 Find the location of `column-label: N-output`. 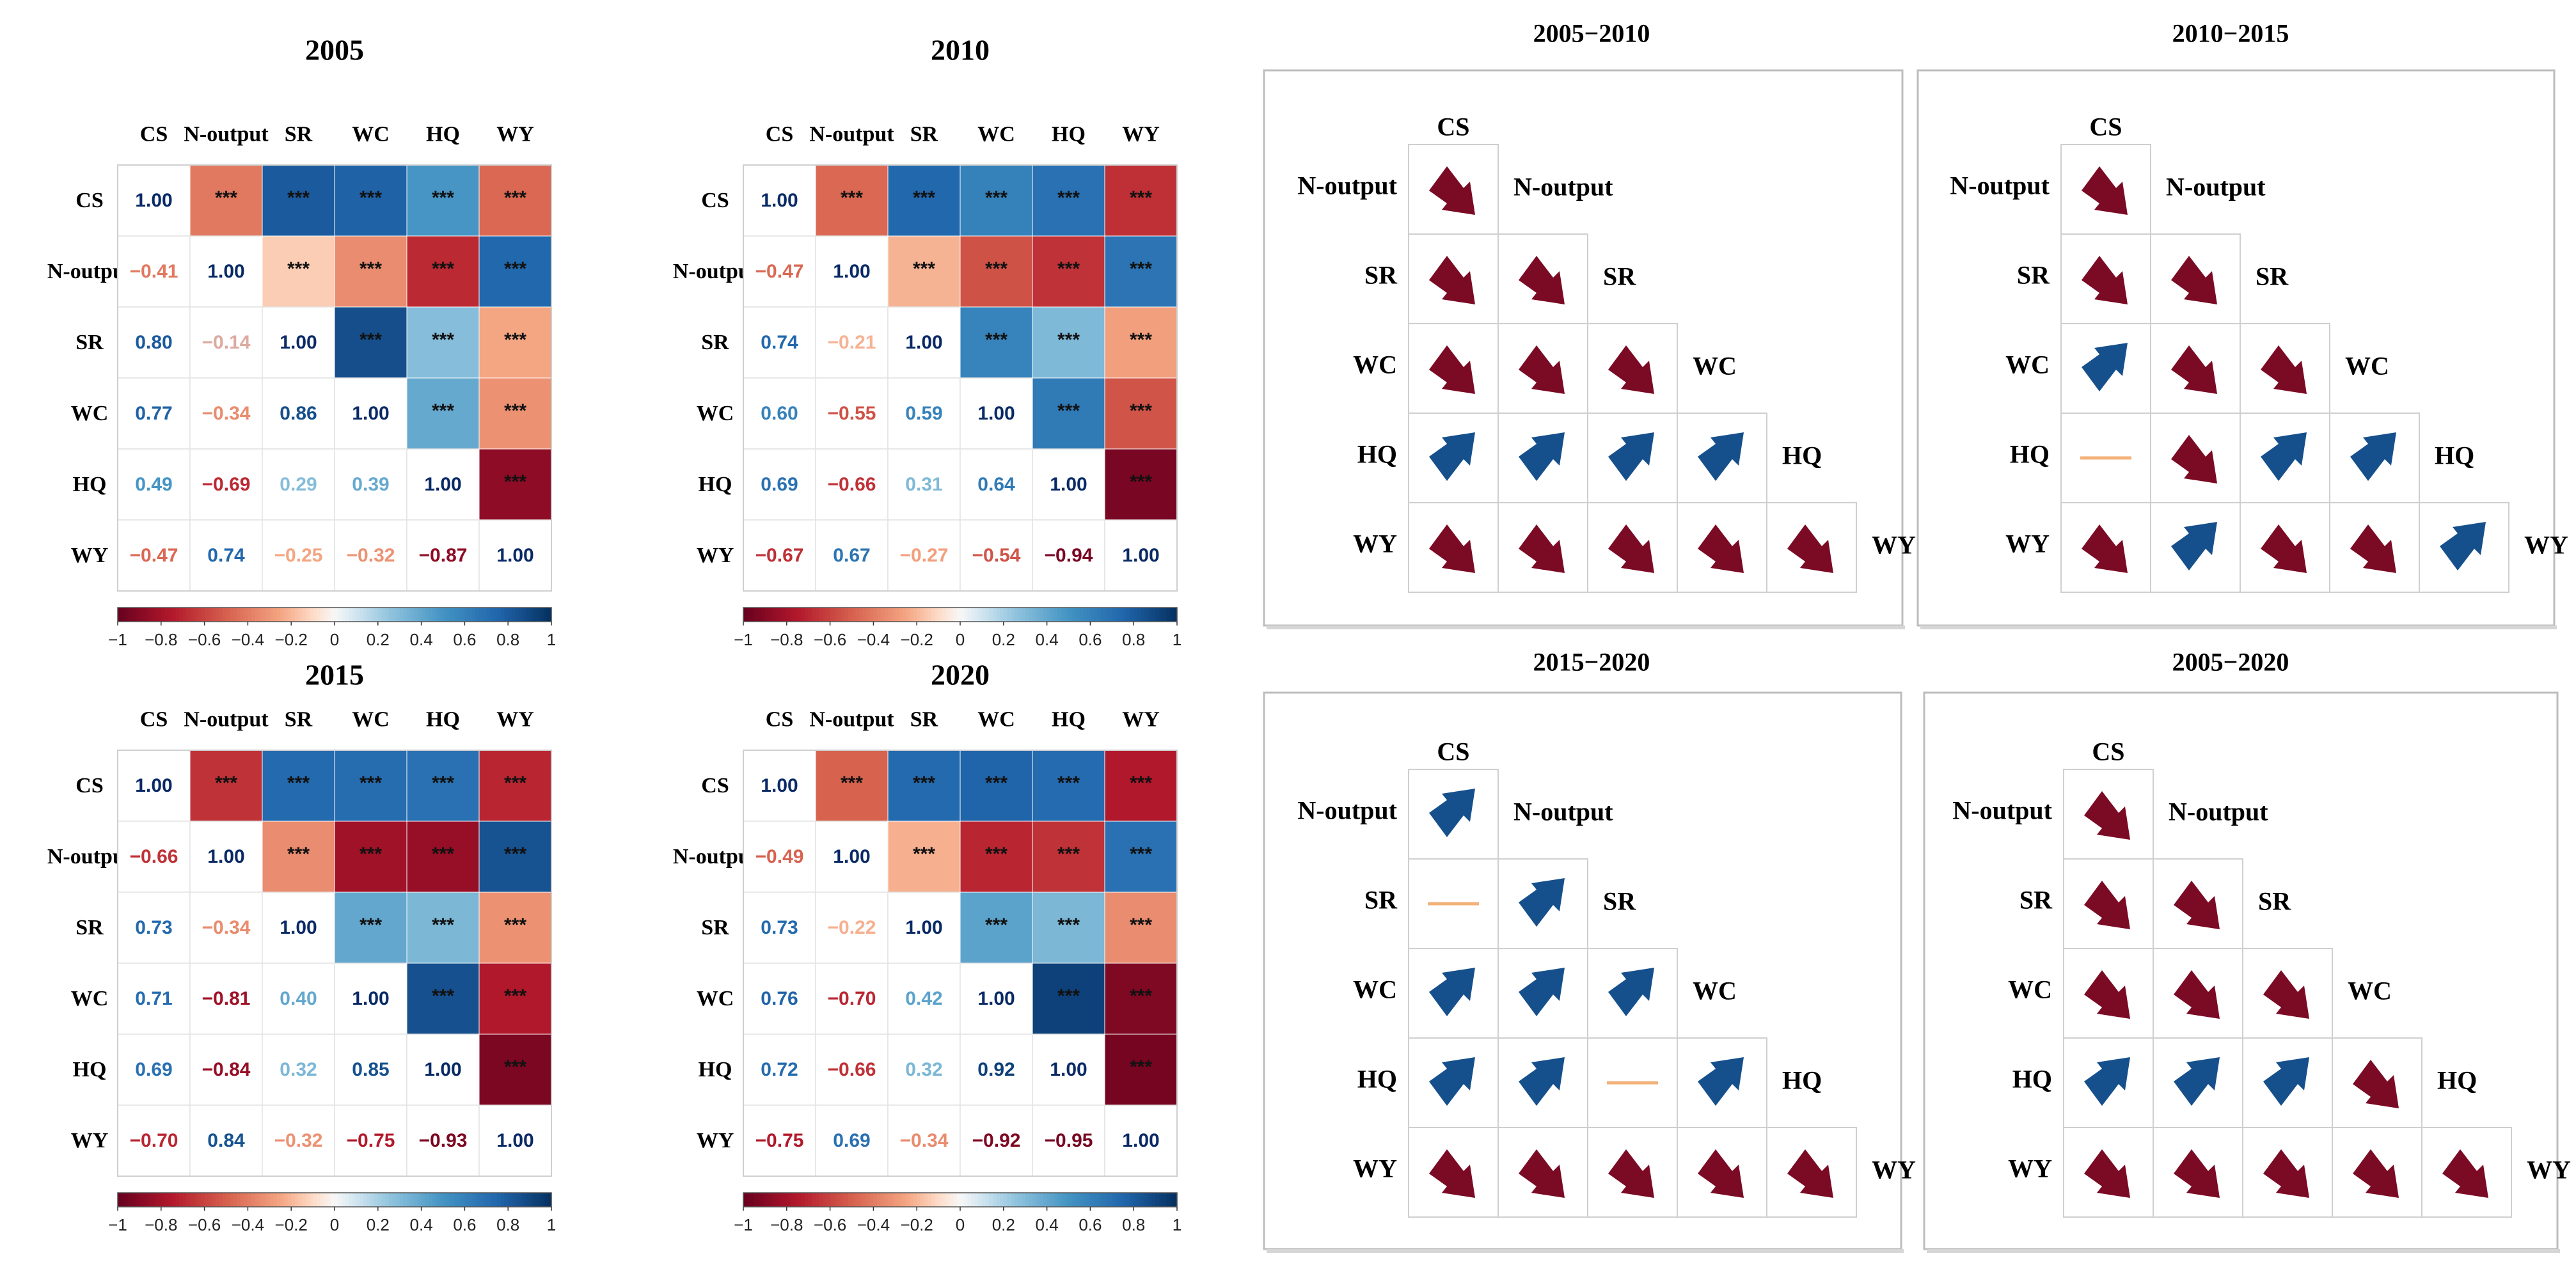

column-label: N-output is located at coordinates (851, 720).